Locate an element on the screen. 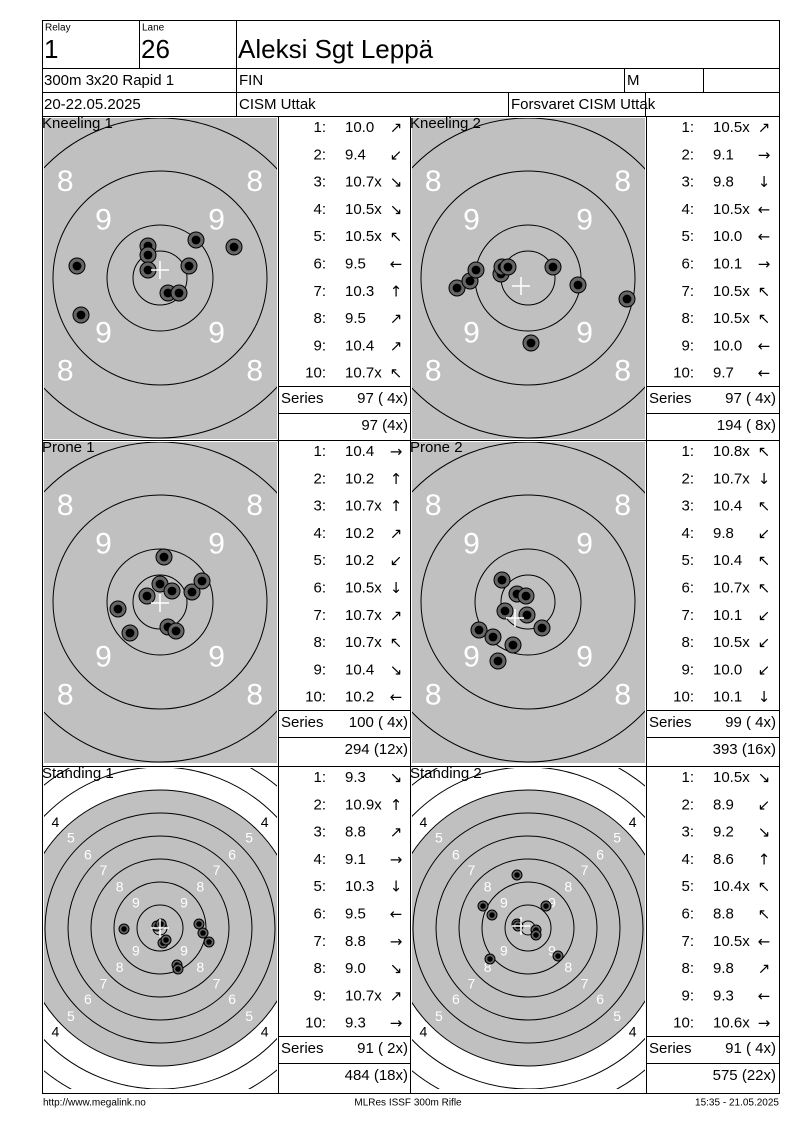  shot-number: 4: is located at coordinates (687, 209).